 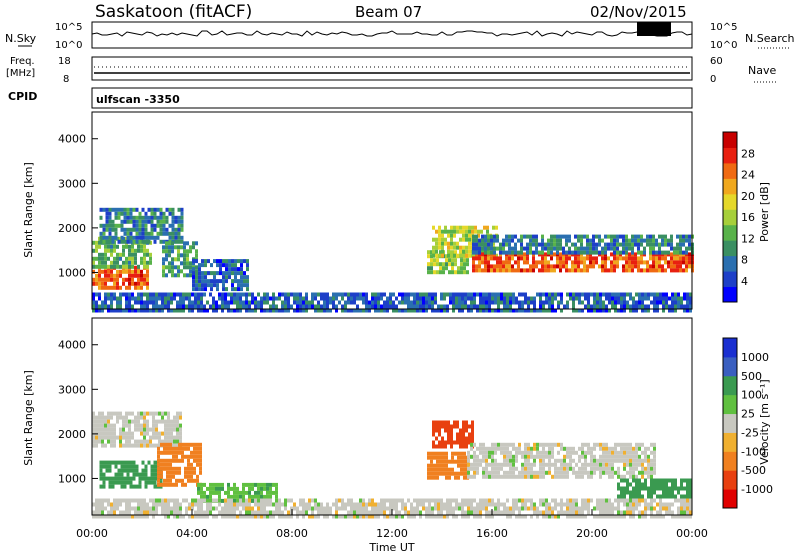 What do you see at coordinates (392, 33) in the screenshot?
I see `noise-sky-series` at bounding box center [392, 33].